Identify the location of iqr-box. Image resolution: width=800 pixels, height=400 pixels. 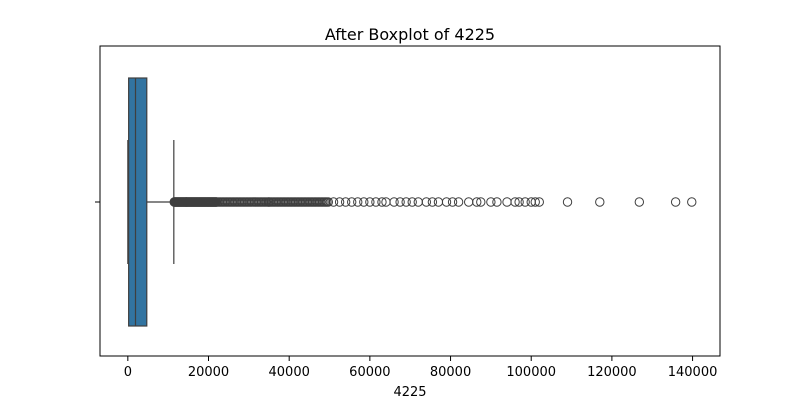
(138, 202).